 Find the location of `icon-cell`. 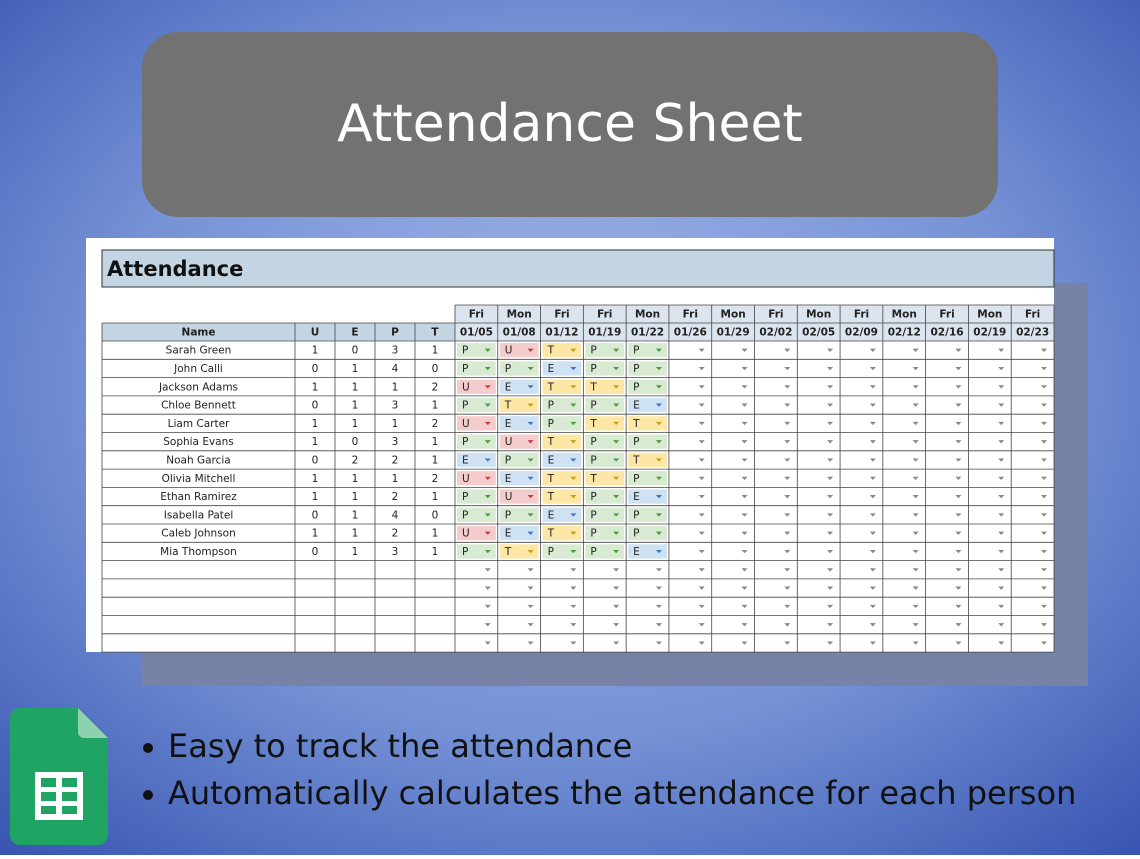

icon-cell is located at coordinates (48, 810).